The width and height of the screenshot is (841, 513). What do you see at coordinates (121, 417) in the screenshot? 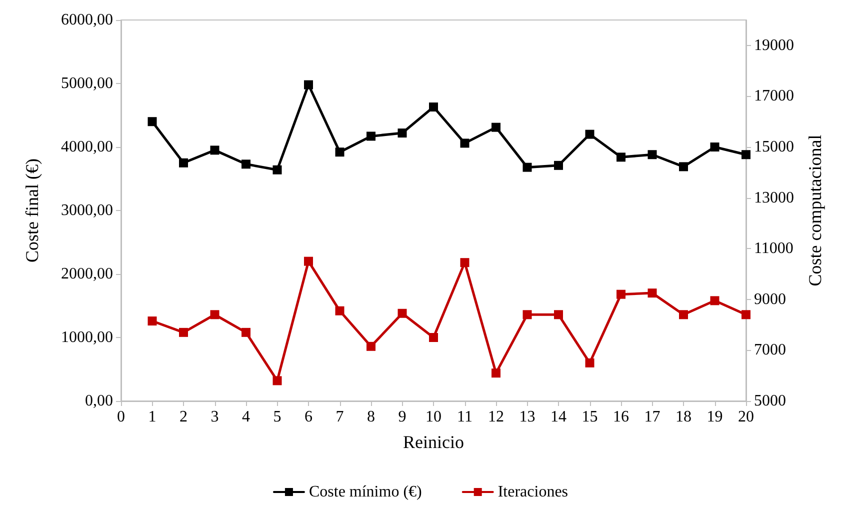
I see `x-tick-label: 0` at bounding box center [121, 417].